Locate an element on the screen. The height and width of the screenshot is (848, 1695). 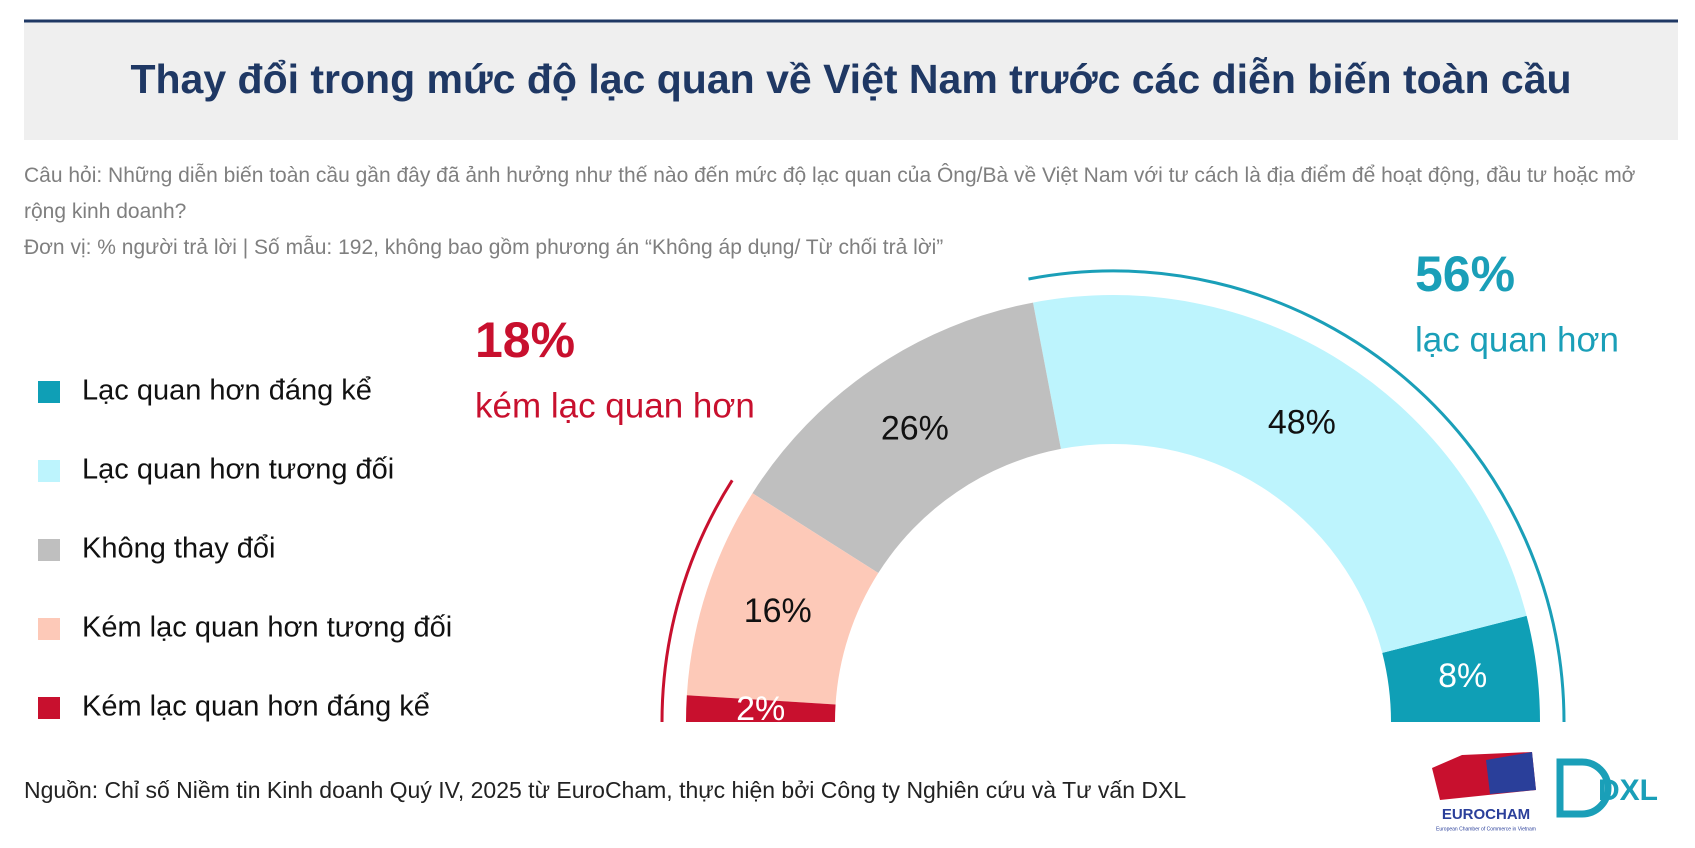
data-label: 2% is located at coordinates (760, 709).